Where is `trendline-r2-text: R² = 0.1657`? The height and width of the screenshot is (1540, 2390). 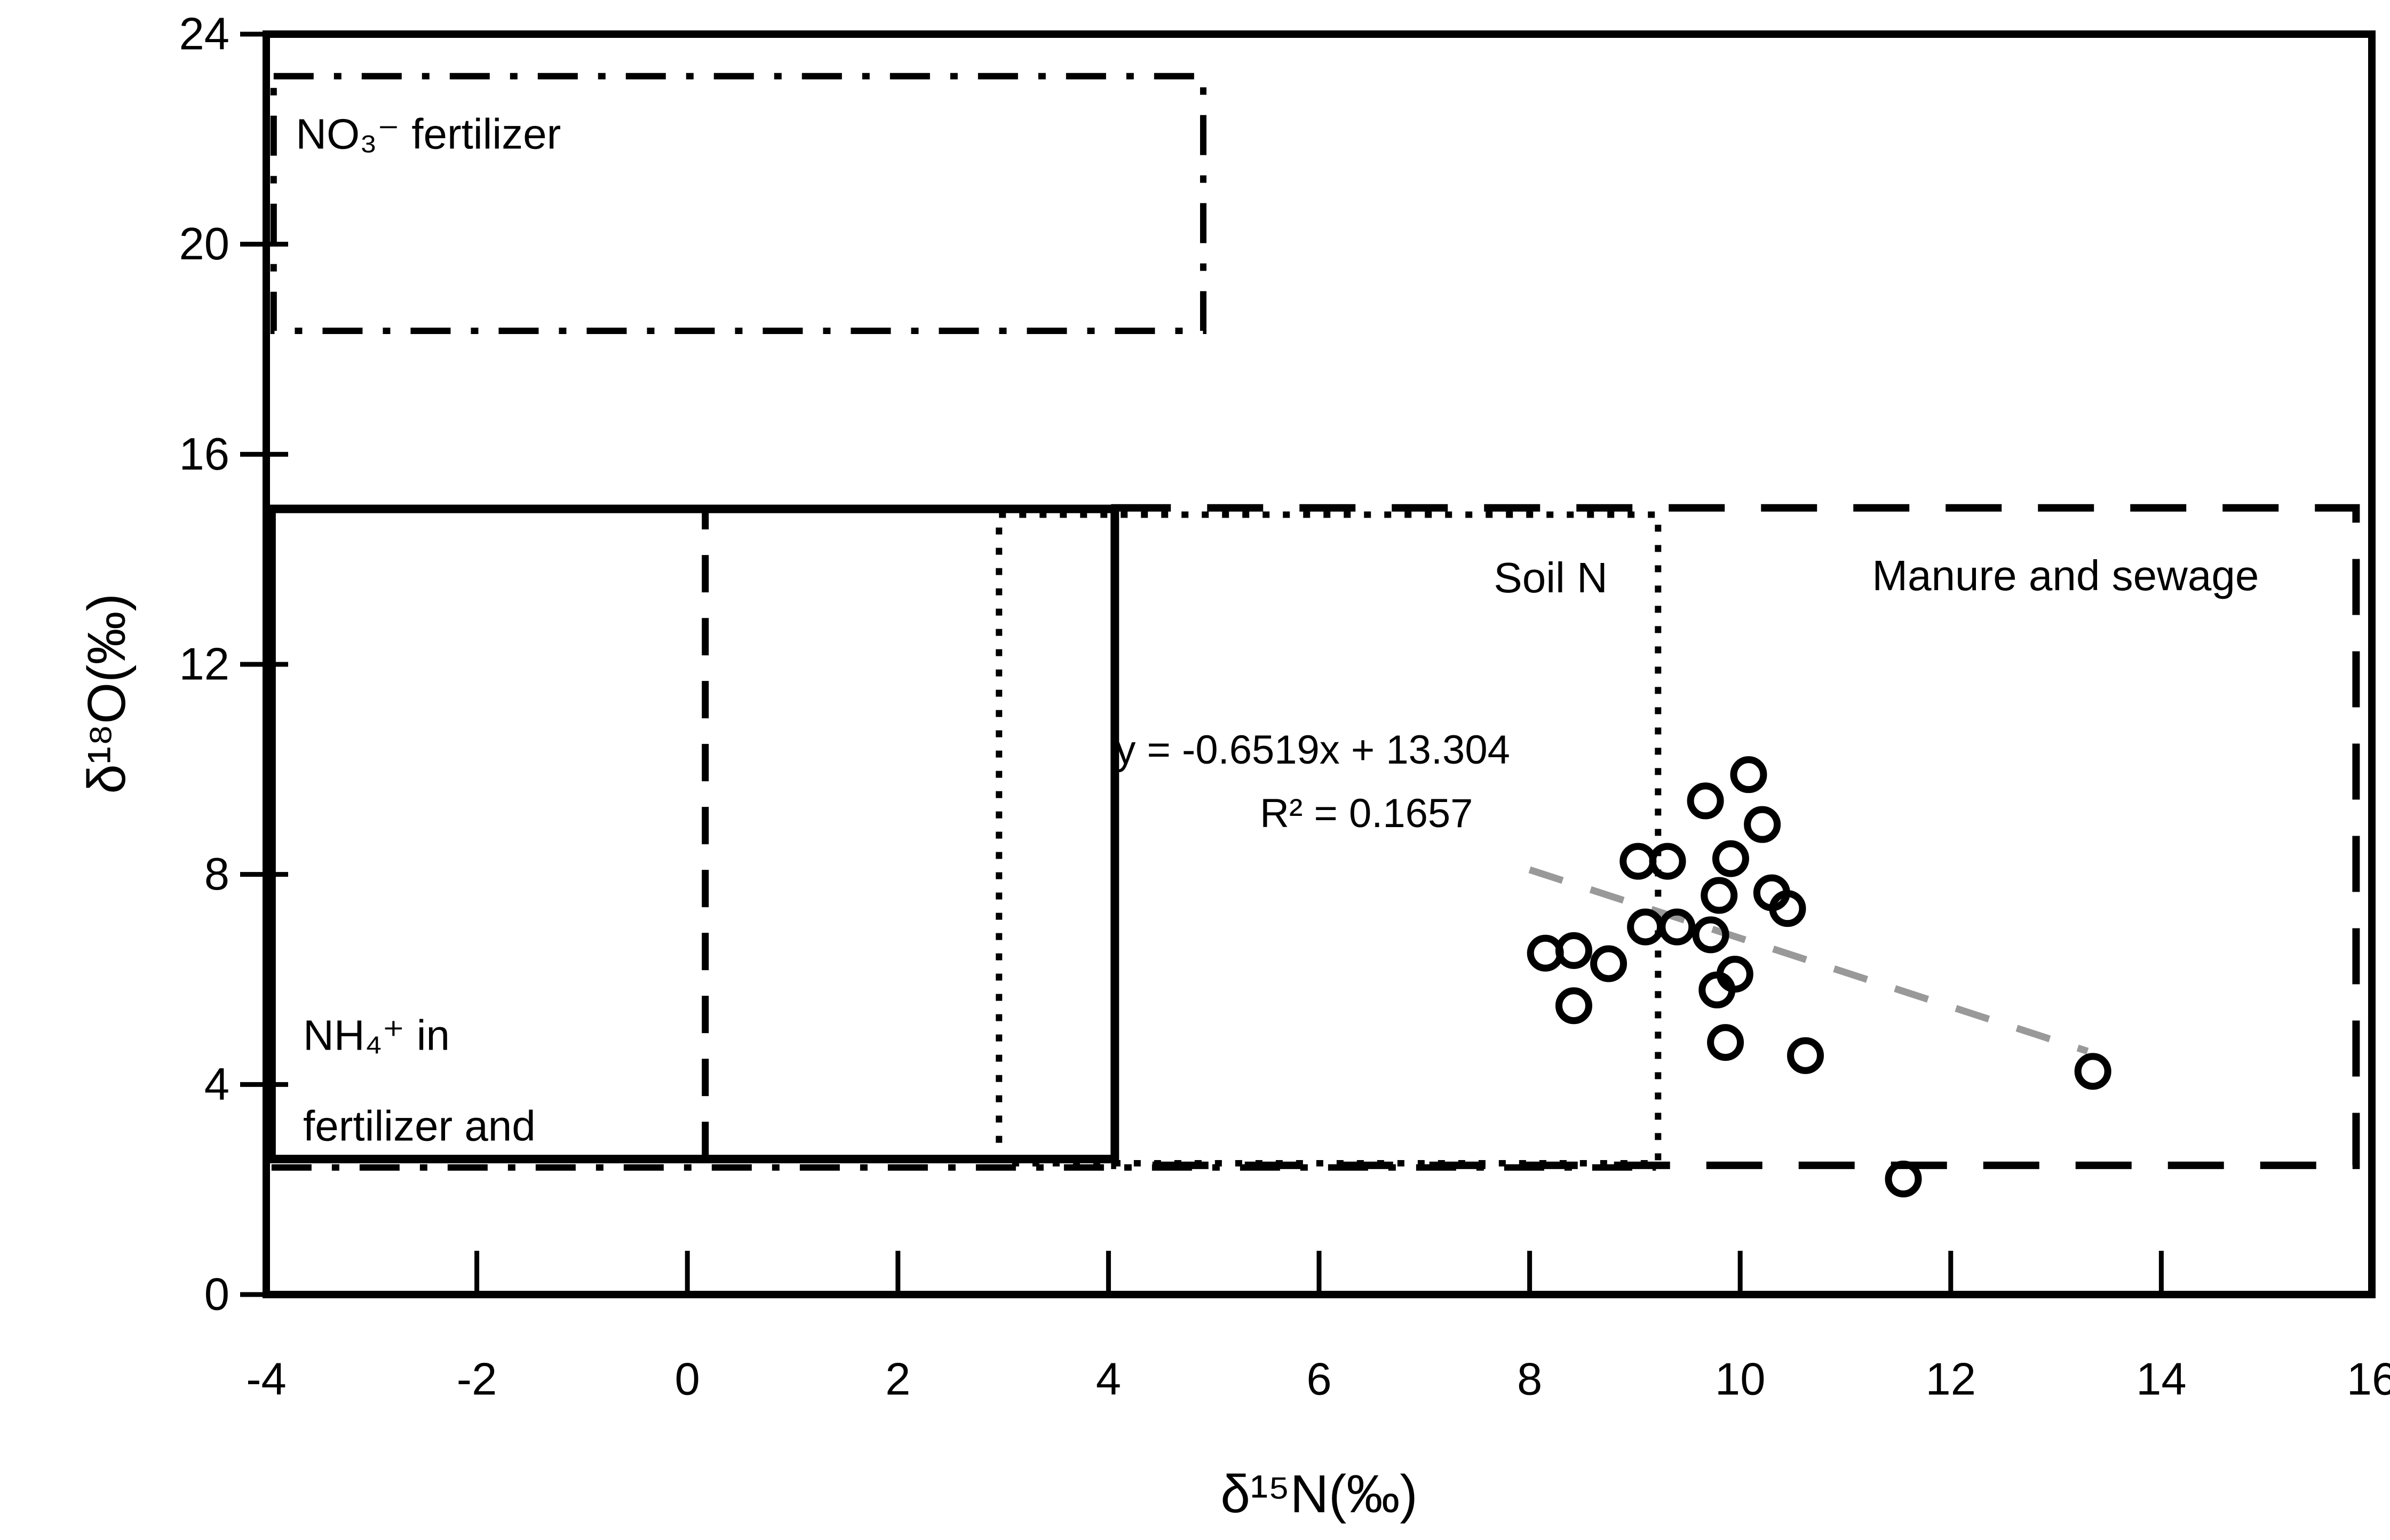
trendline-r2-text: R² = 0.1657 is located at coordinates (1366, 813).